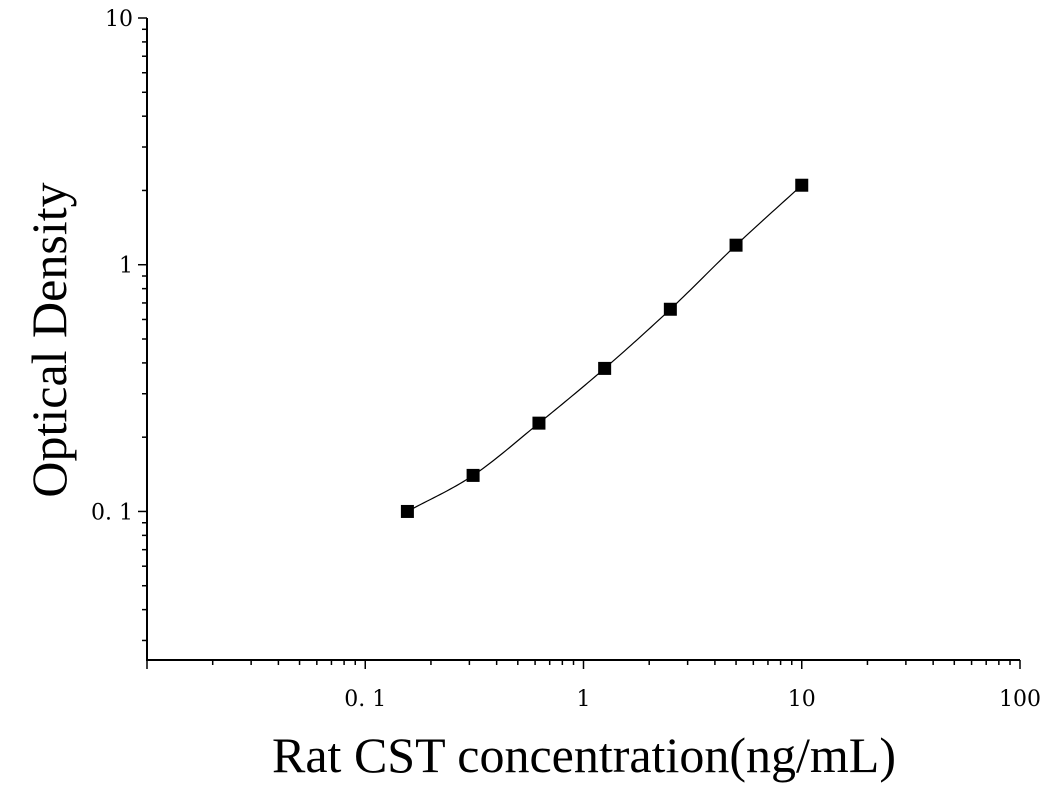  What do you see at coordinates (365, 699) in the screenshot?
I see `x-tick-label: 0. 1` at bounding box center [365, 699].